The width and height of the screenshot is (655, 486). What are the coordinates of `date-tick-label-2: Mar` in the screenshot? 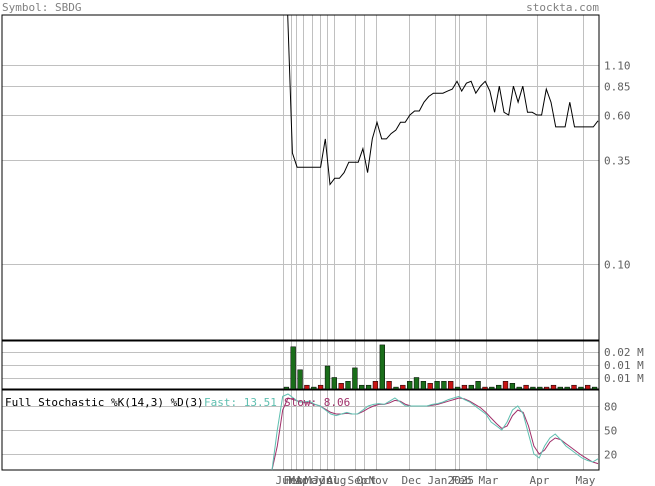 It's located at (299, 480).